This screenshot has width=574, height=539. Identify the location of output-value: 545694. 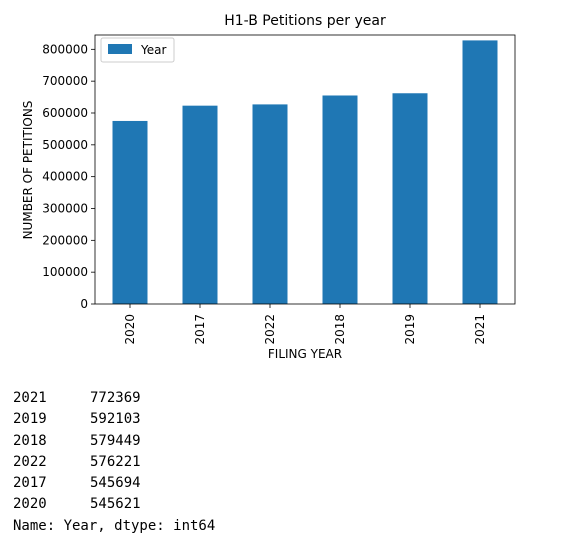
(115, 483).